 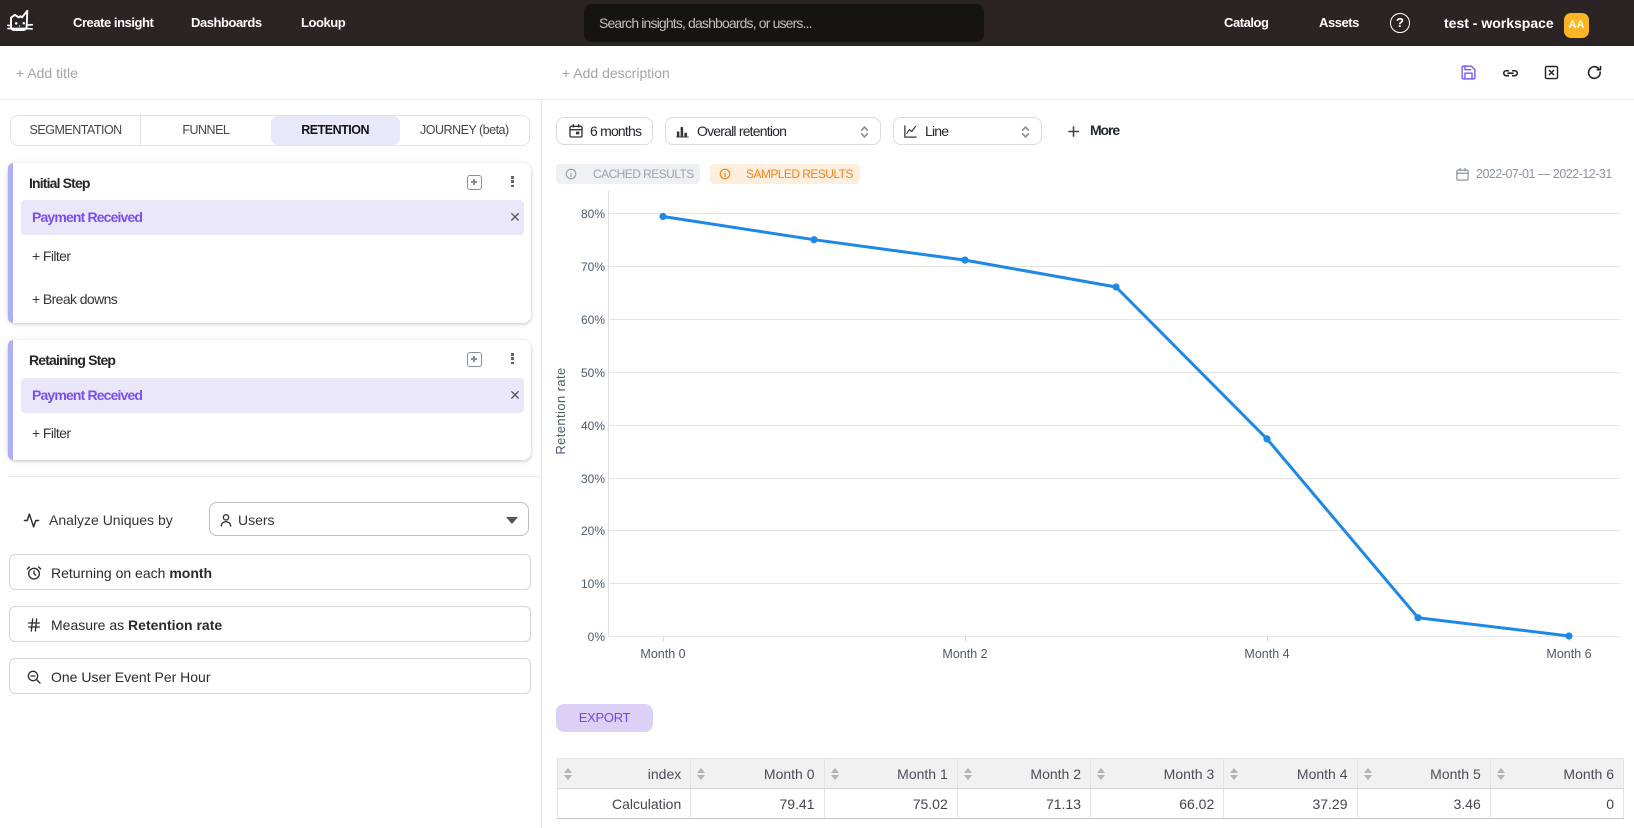 What do you see at coordinates (593, 320) in the screenshot?
I see `svg-text: 60%` at bounding box center [593, 320].